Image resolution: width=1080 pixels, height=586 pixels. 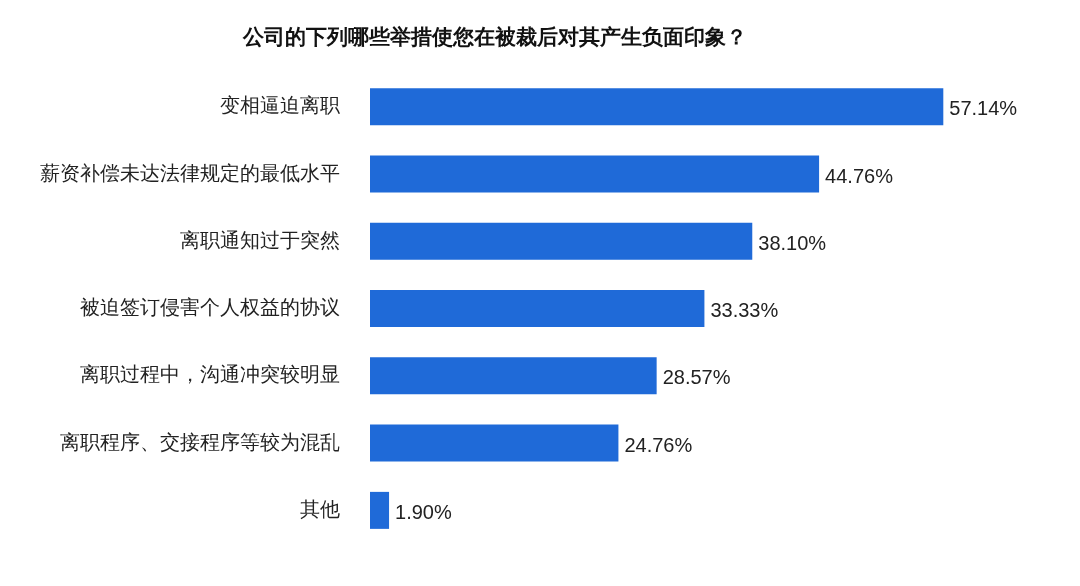 What do you see at coordinates (423, 511) in the screenshot?
I see `data-label: 1.90%` at bounding box center [423, 511].